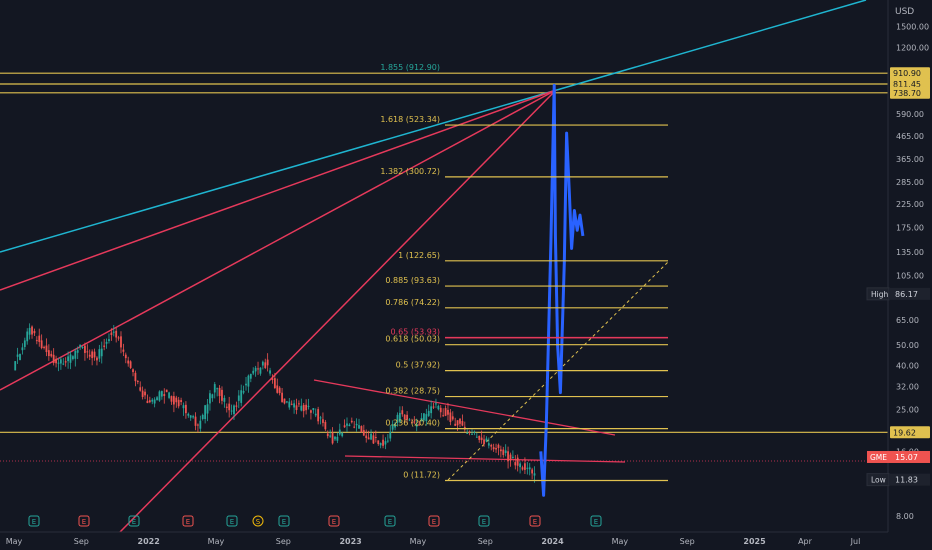 Image resolution: width=932 pixels, height=550 pixels. I want to click on fib-level-label-2: 1.382 (300.72), so click(410, 171).